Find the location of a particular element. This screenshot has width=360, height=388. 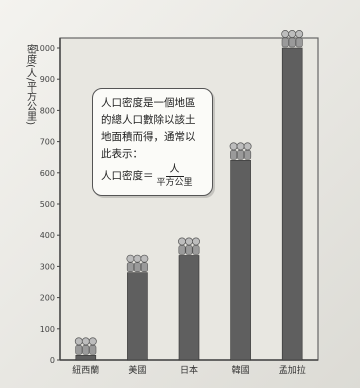

y-tick-label: 1000 is located at coordinates (45, 48).